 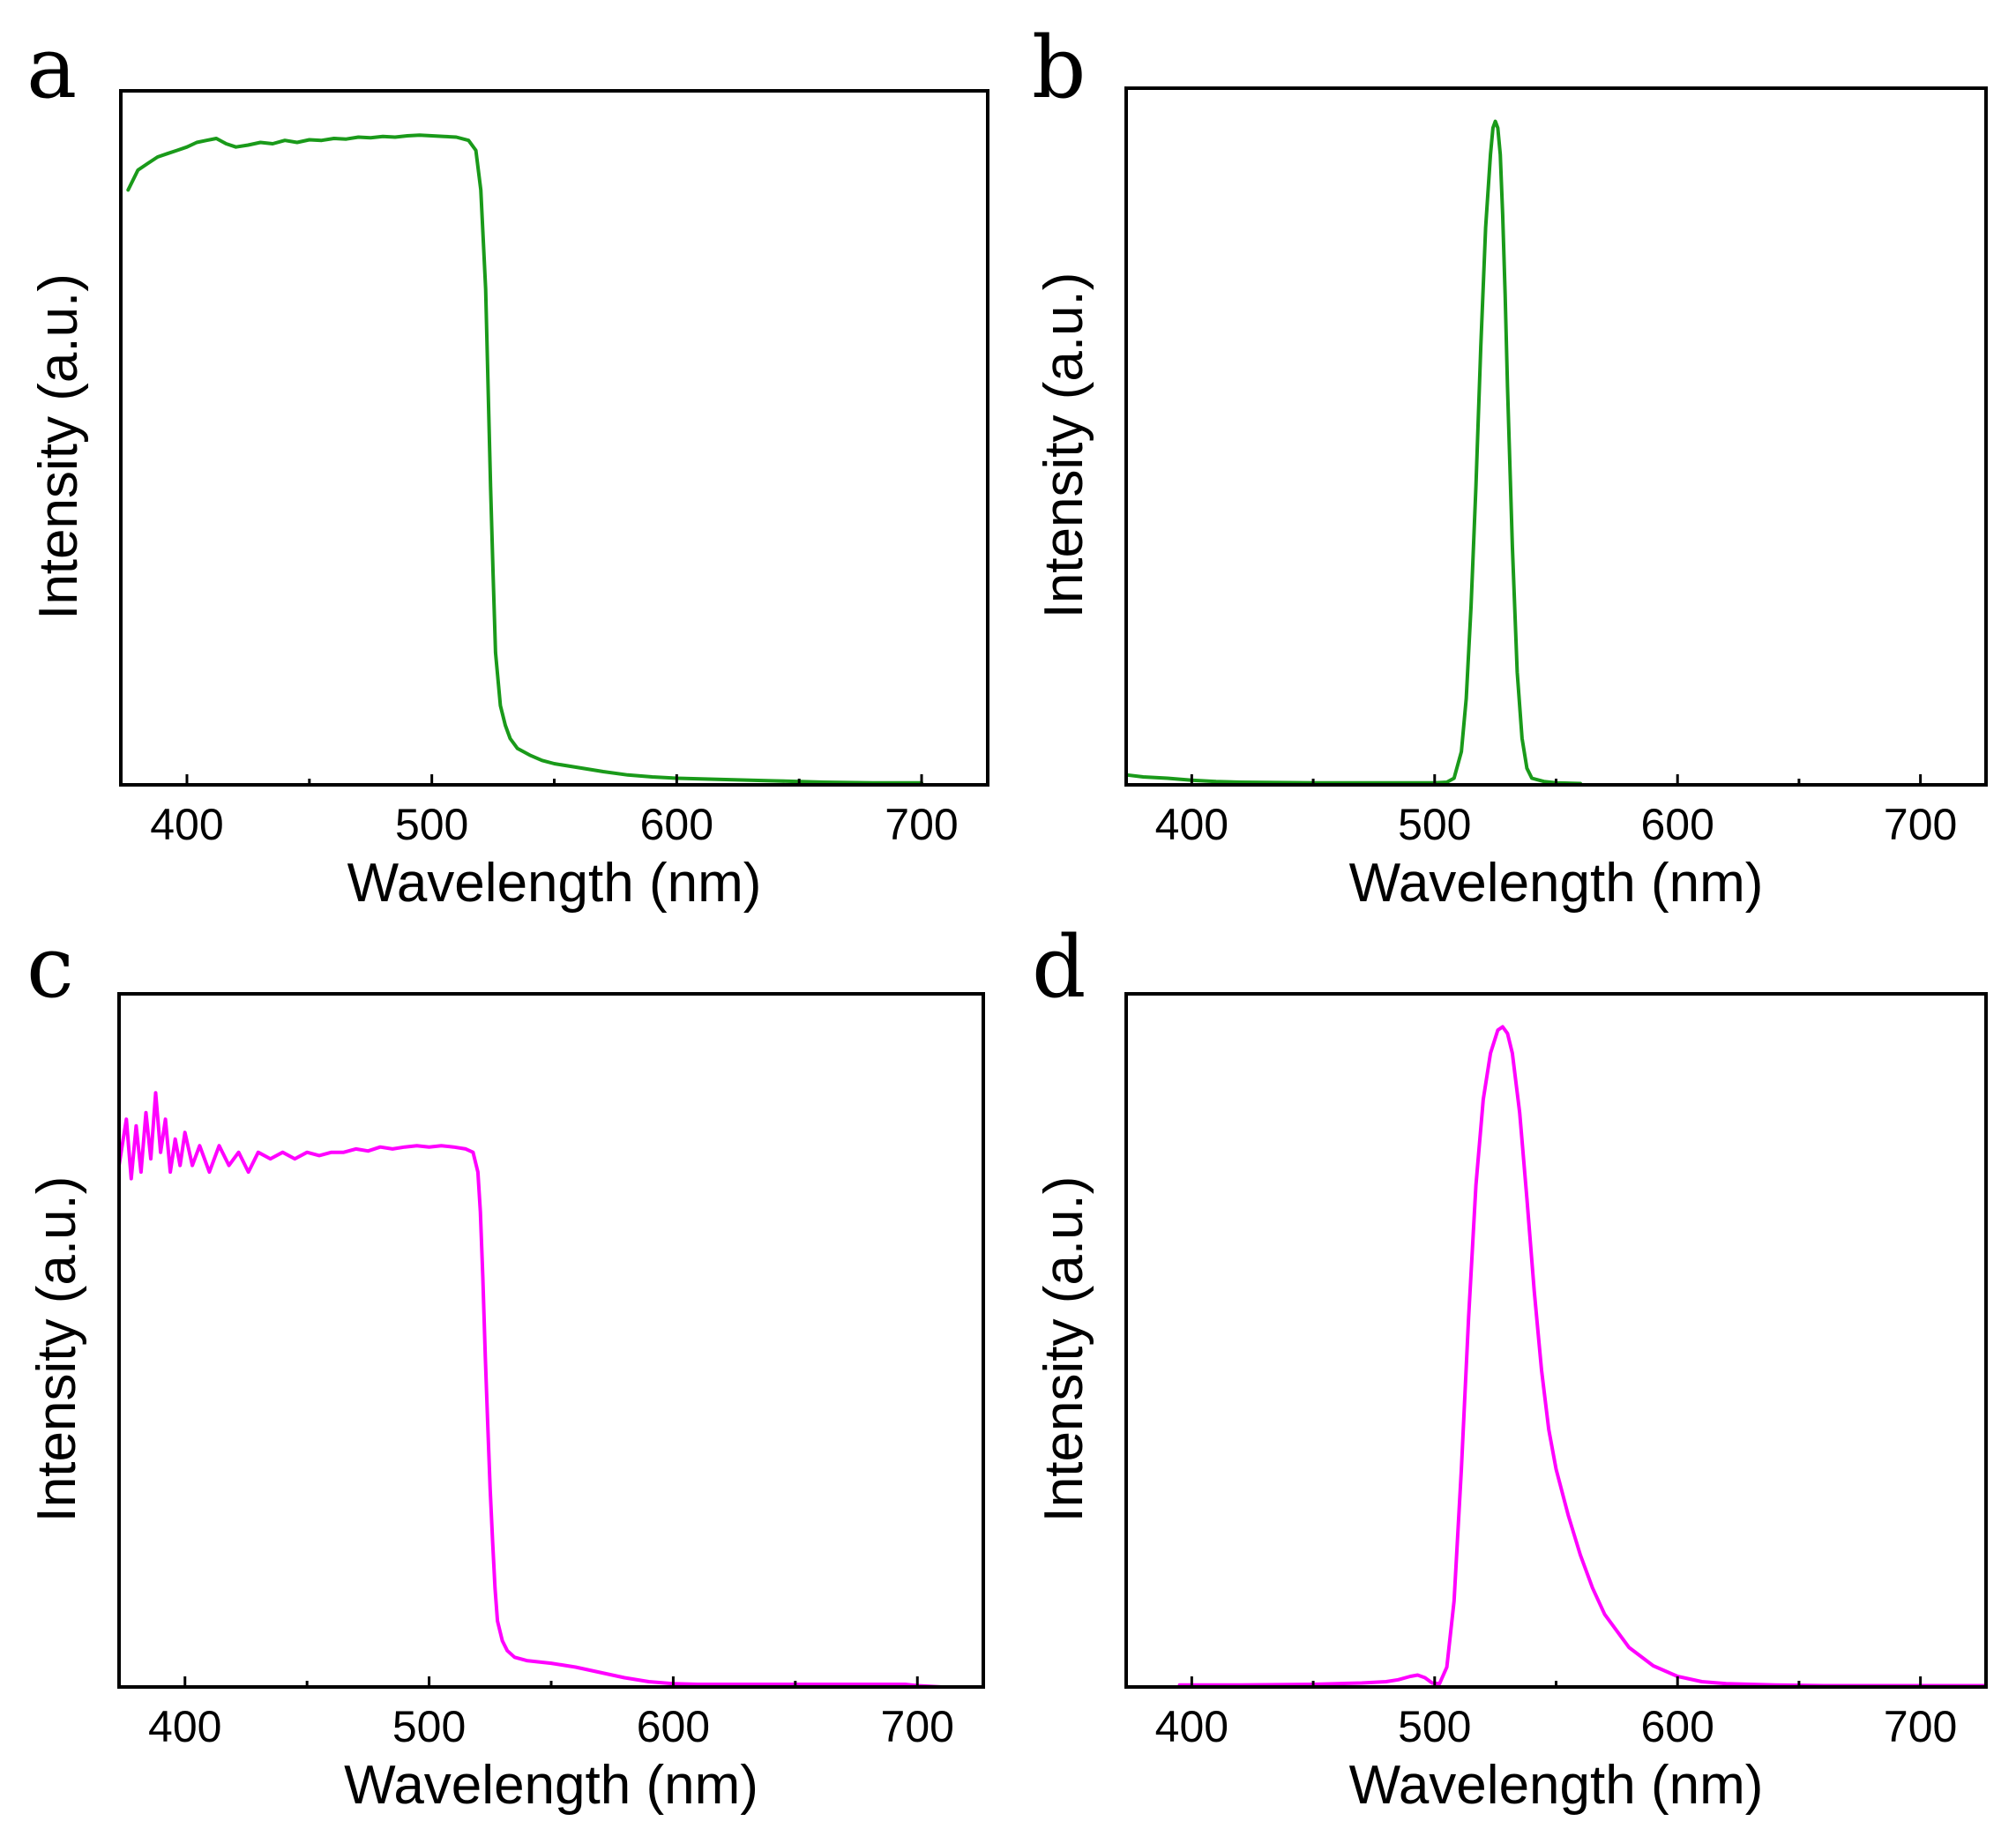 I want to click on panel-letter: d, so click(x=1059, y=967).